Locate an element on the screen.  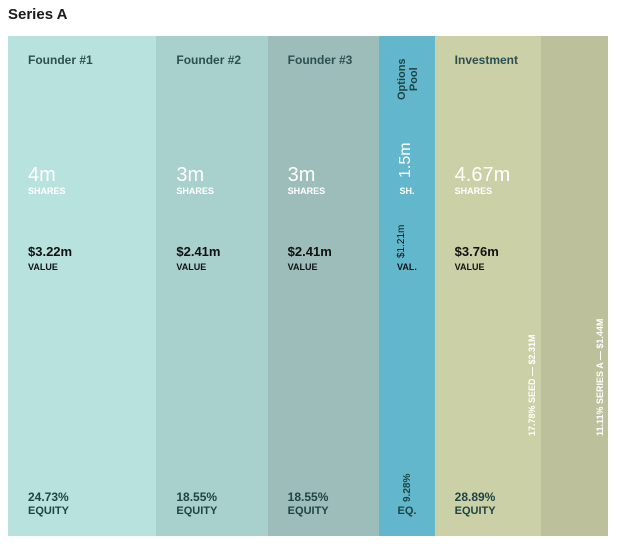
value-amount: $1.21m is located at coordinates (401, 241).